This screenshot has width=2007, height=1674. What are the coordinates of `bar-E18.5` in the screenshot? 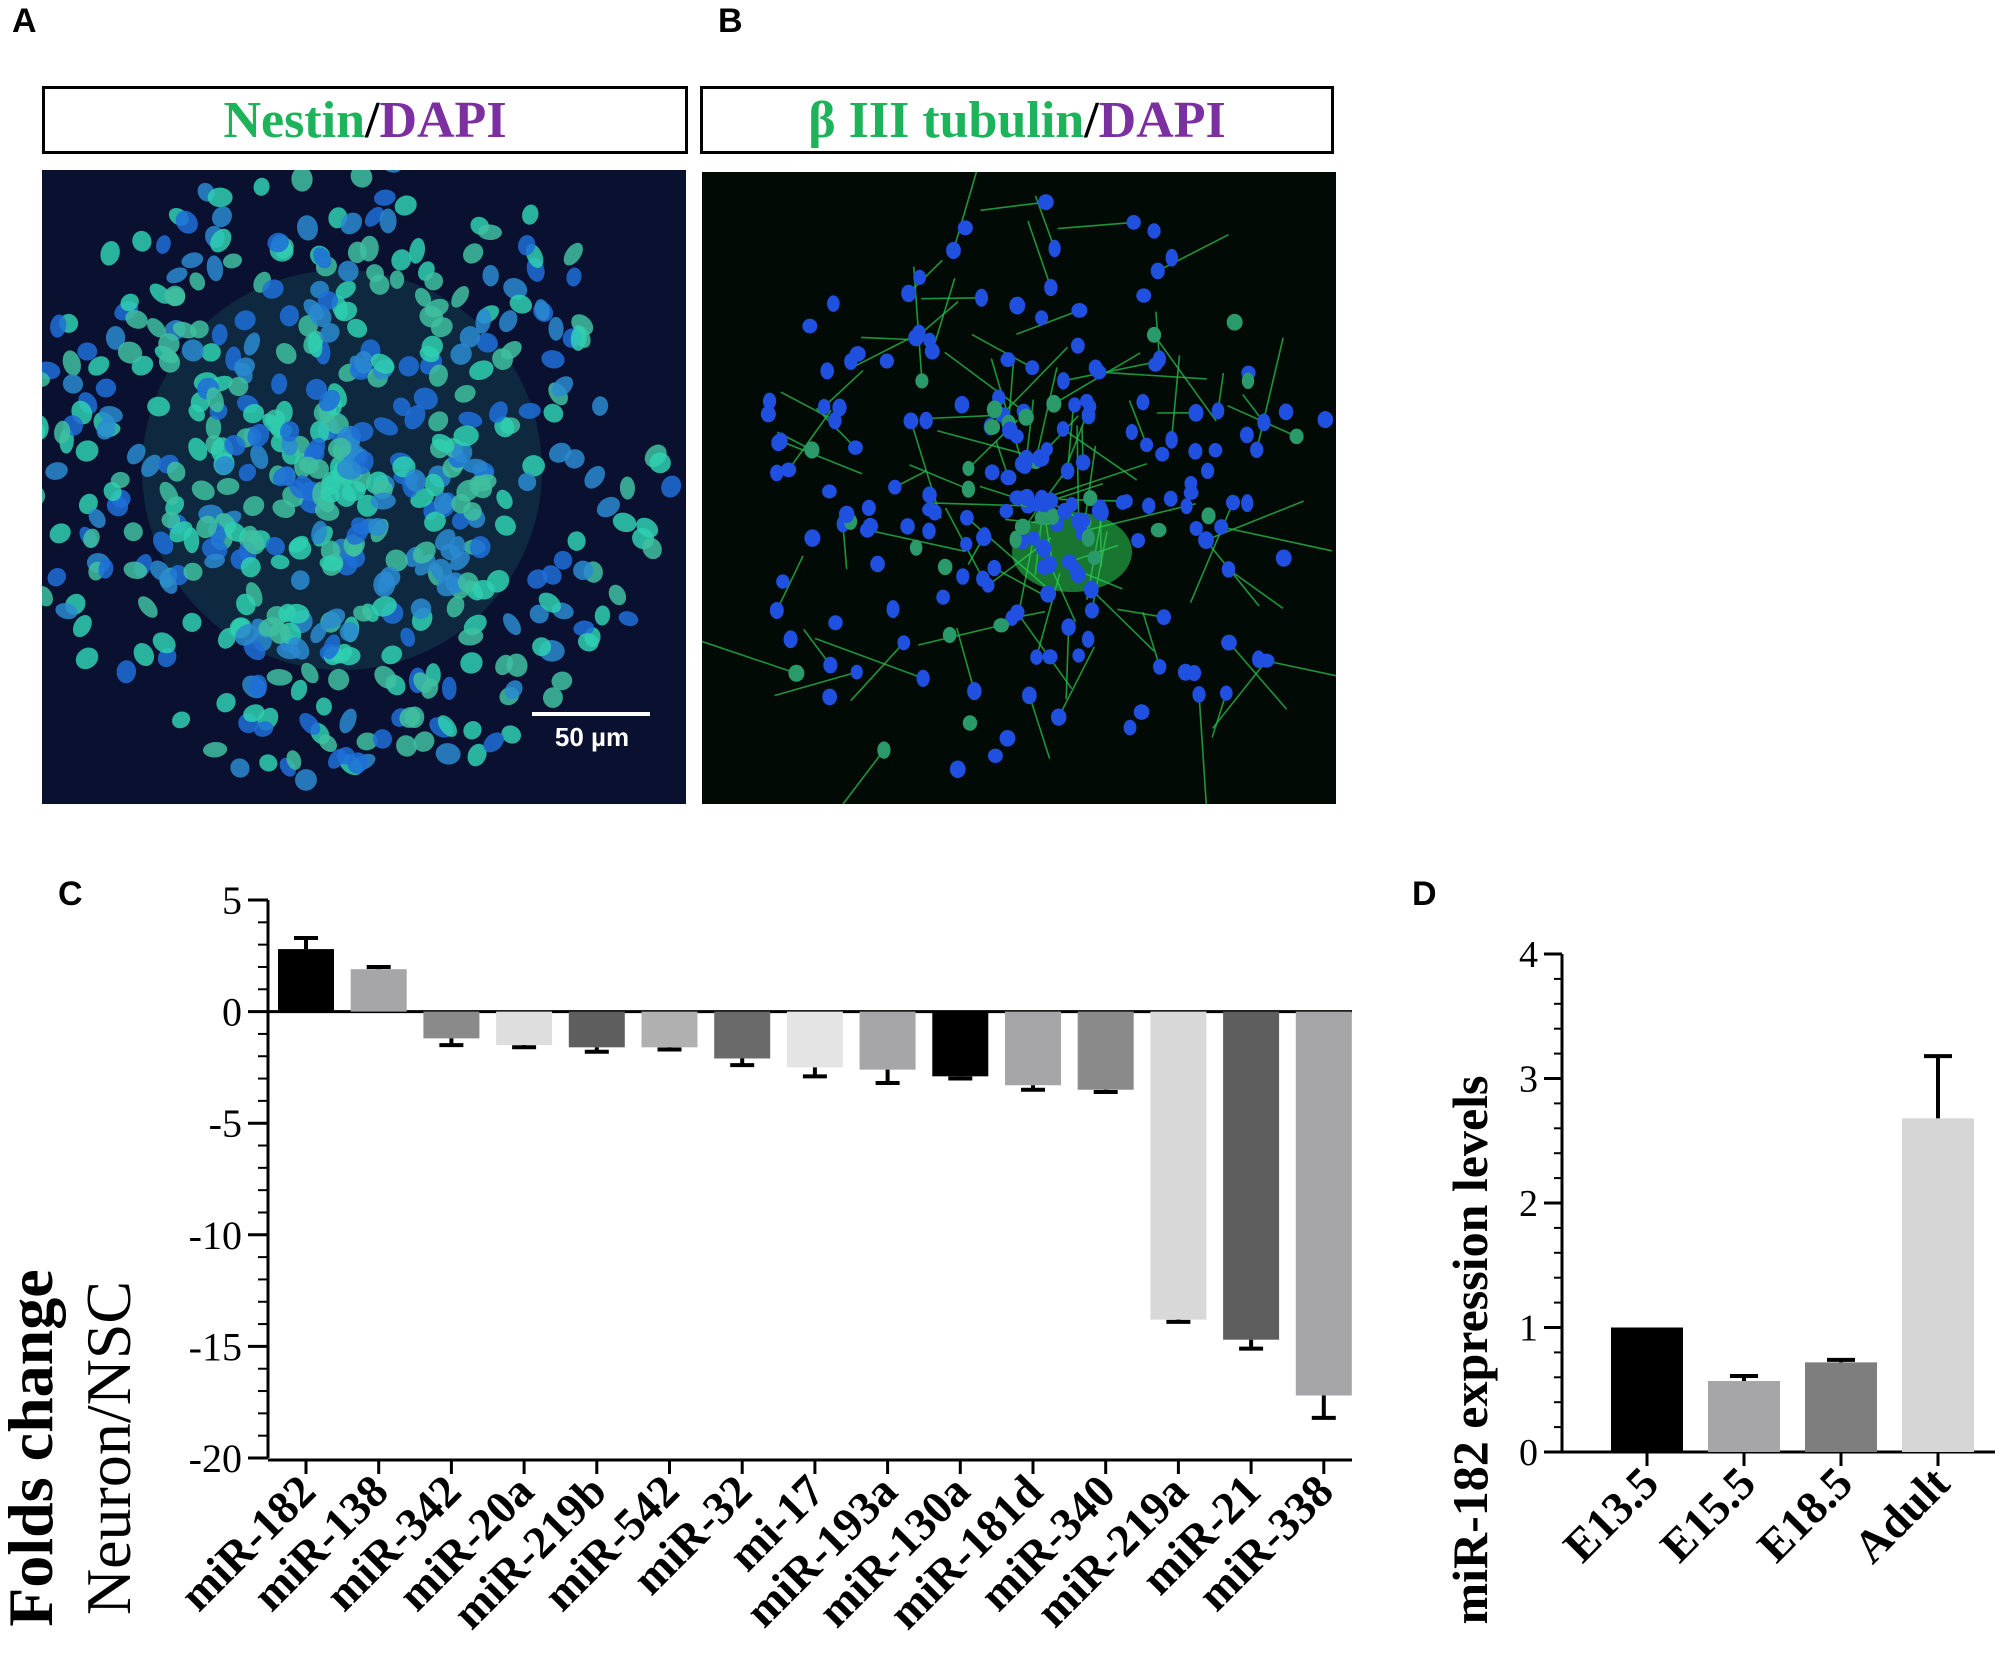 It's located at (1841, 1407).